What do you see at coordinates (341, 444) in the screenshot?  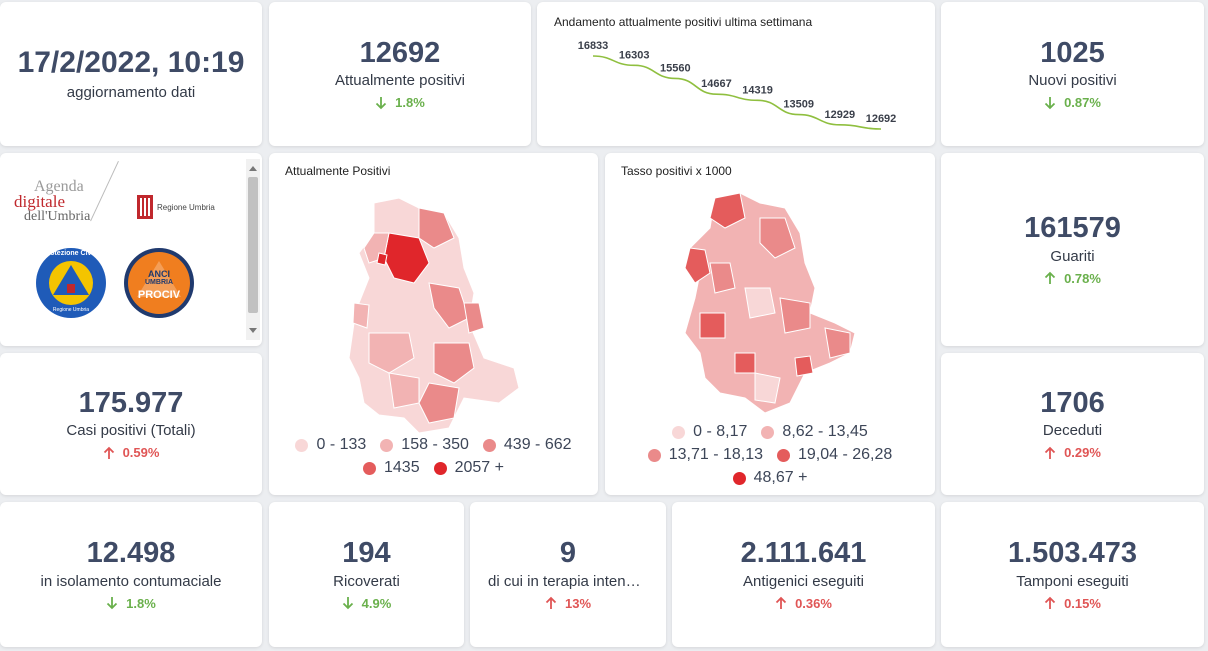 I see `legend-label: 0 - 133` at bounding box center [341, 444].